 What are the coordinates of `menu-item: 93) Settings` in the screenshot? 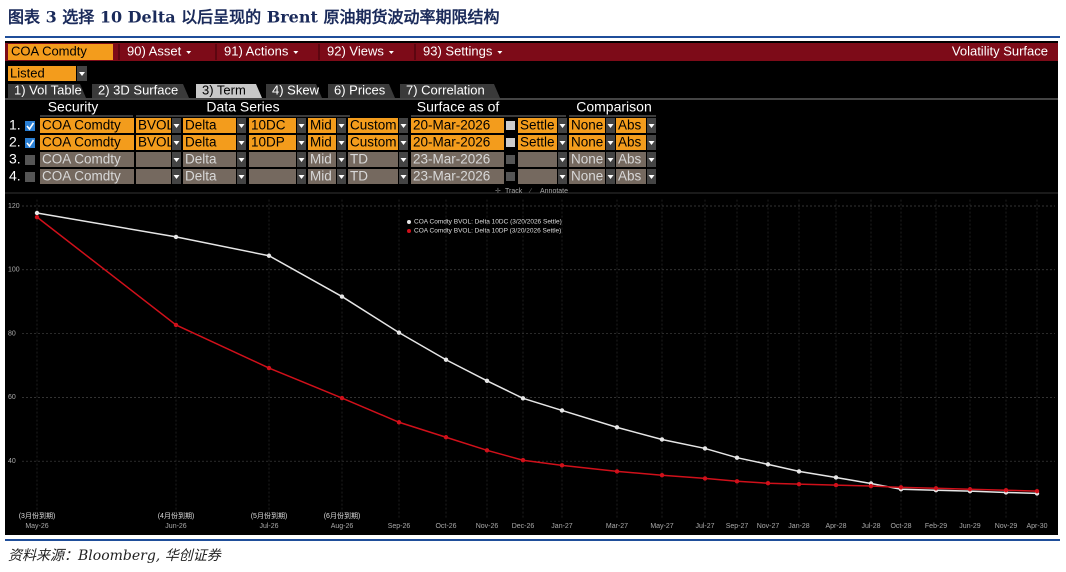 It's located at (458, 50).